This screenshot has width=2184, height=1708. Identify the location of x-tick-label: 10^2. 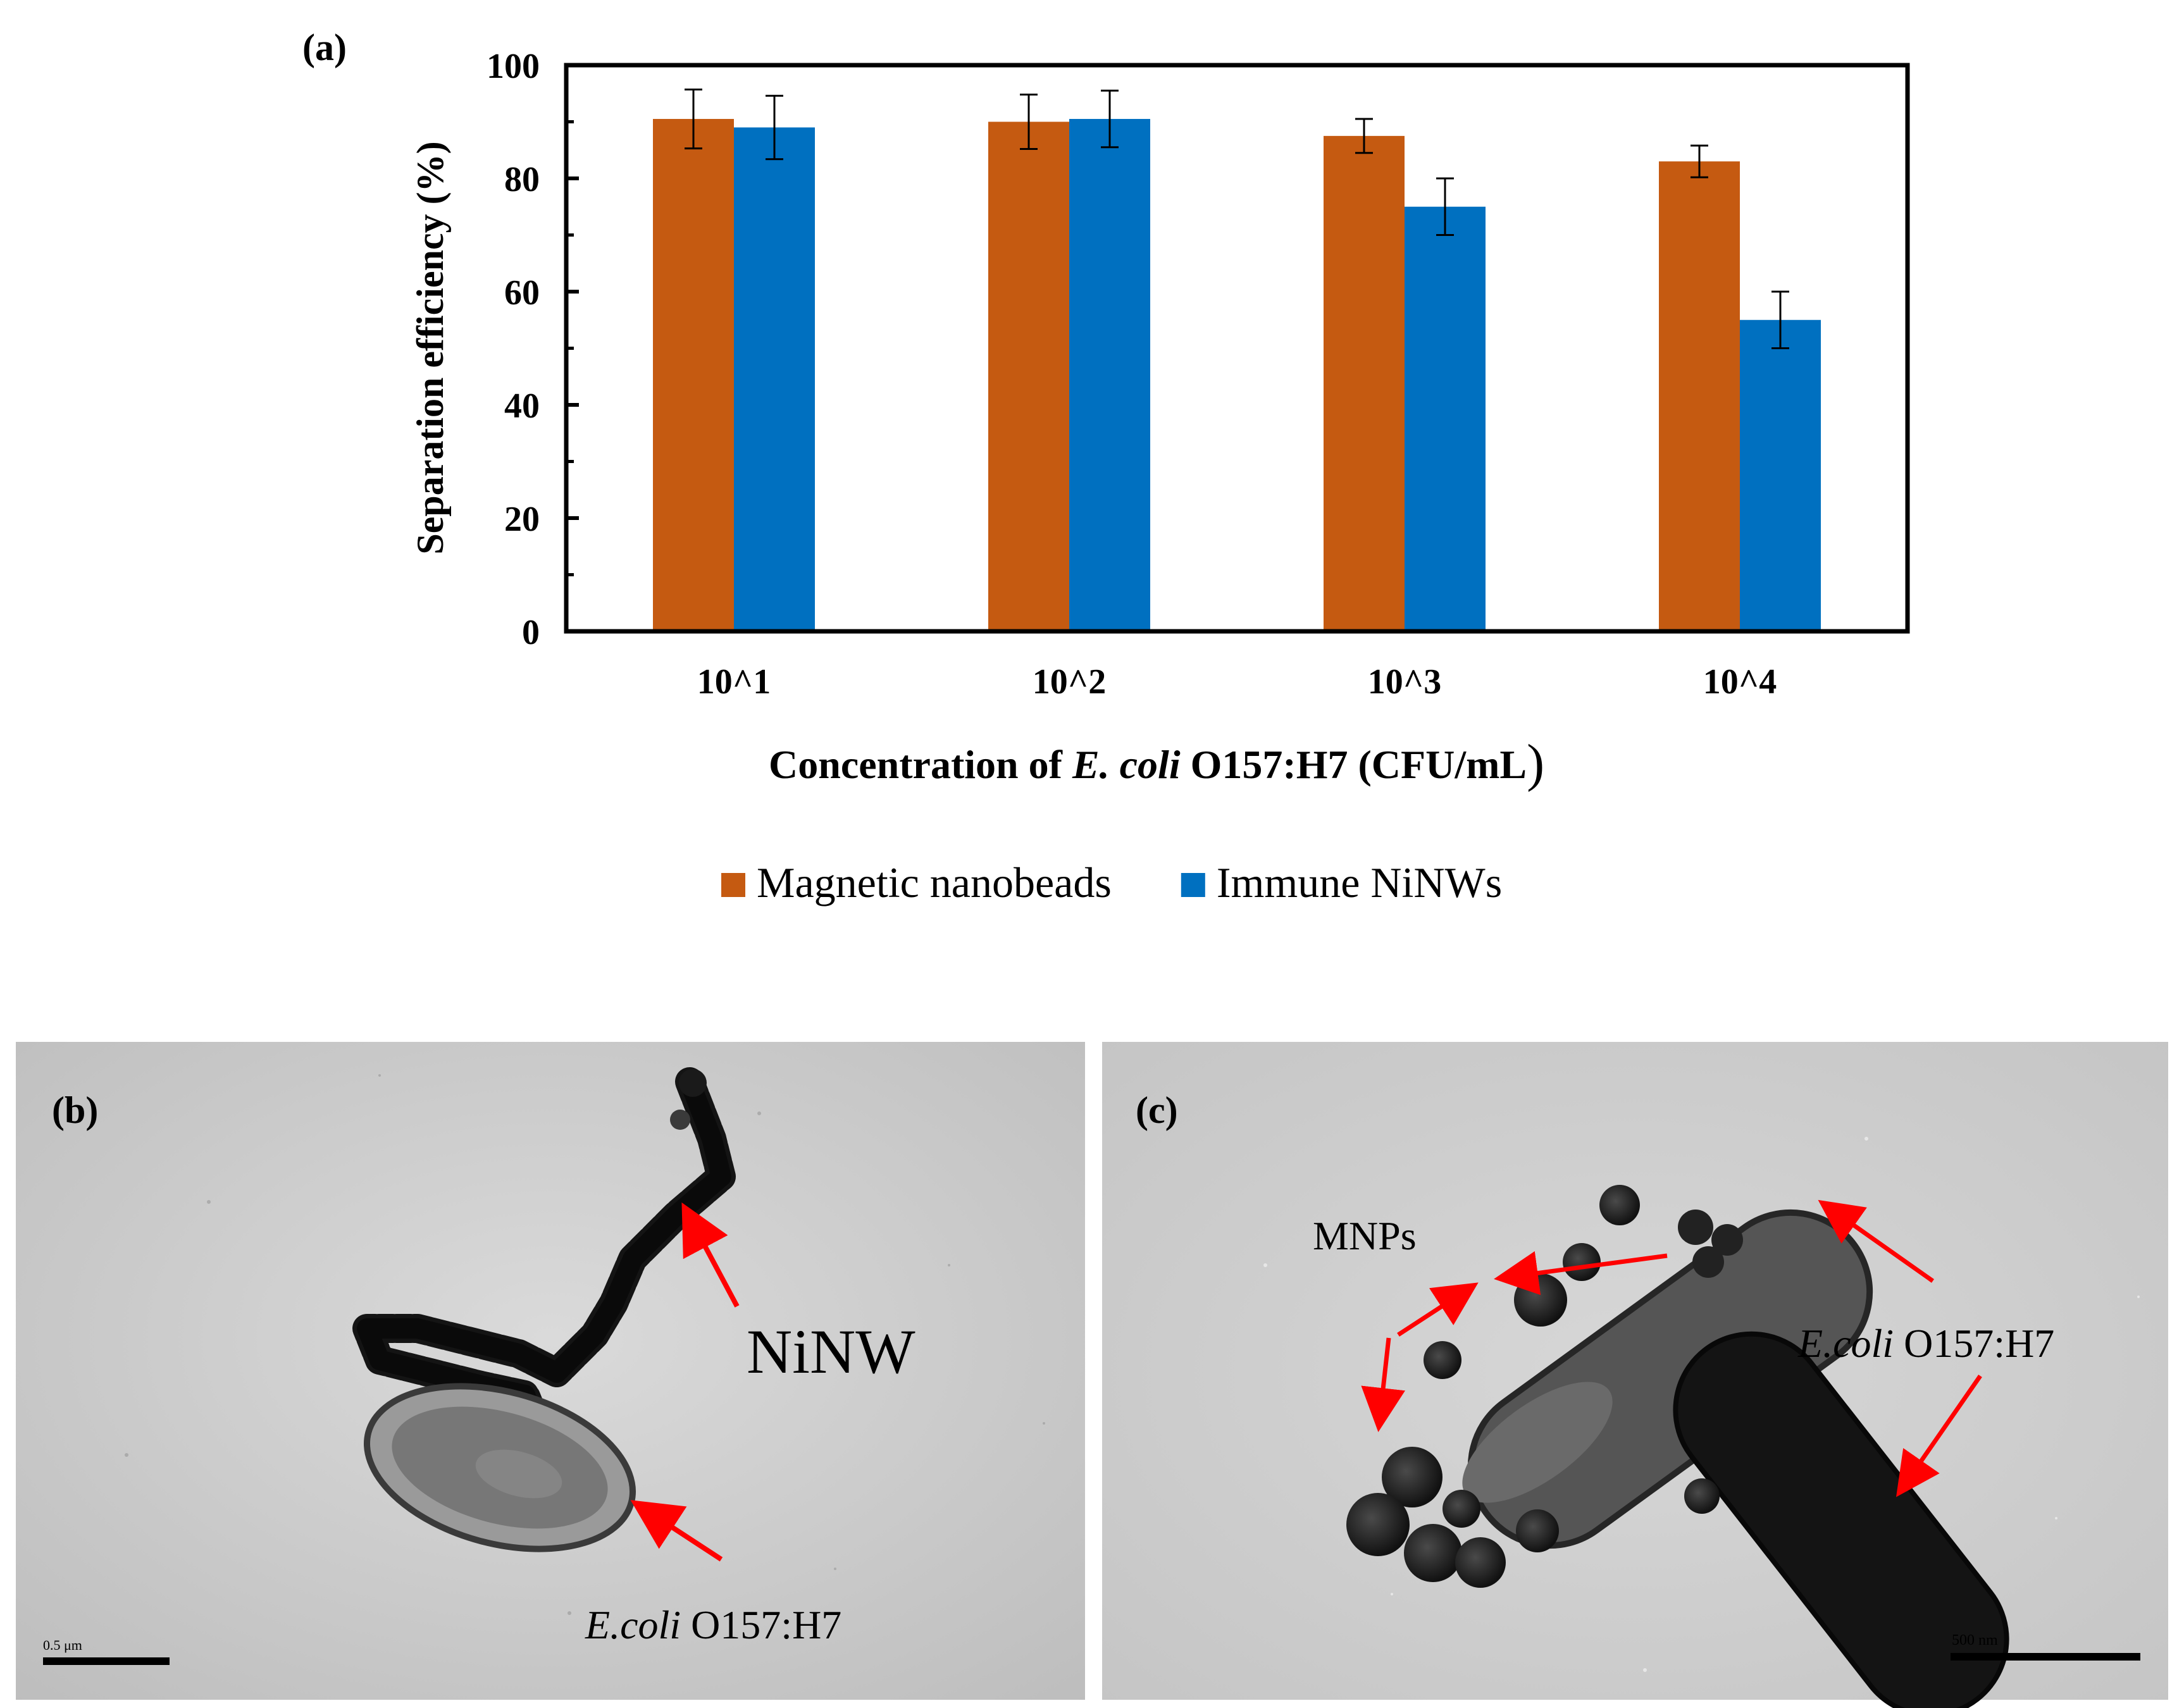
(1070, 682).